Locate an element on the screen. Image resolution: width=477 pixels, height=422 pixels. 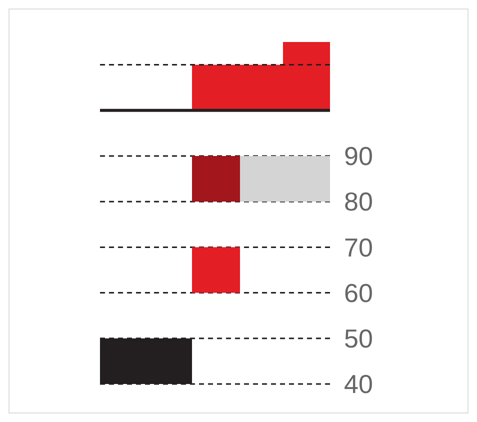
y-tick-label: 80 is located at coordinates (358, 201).